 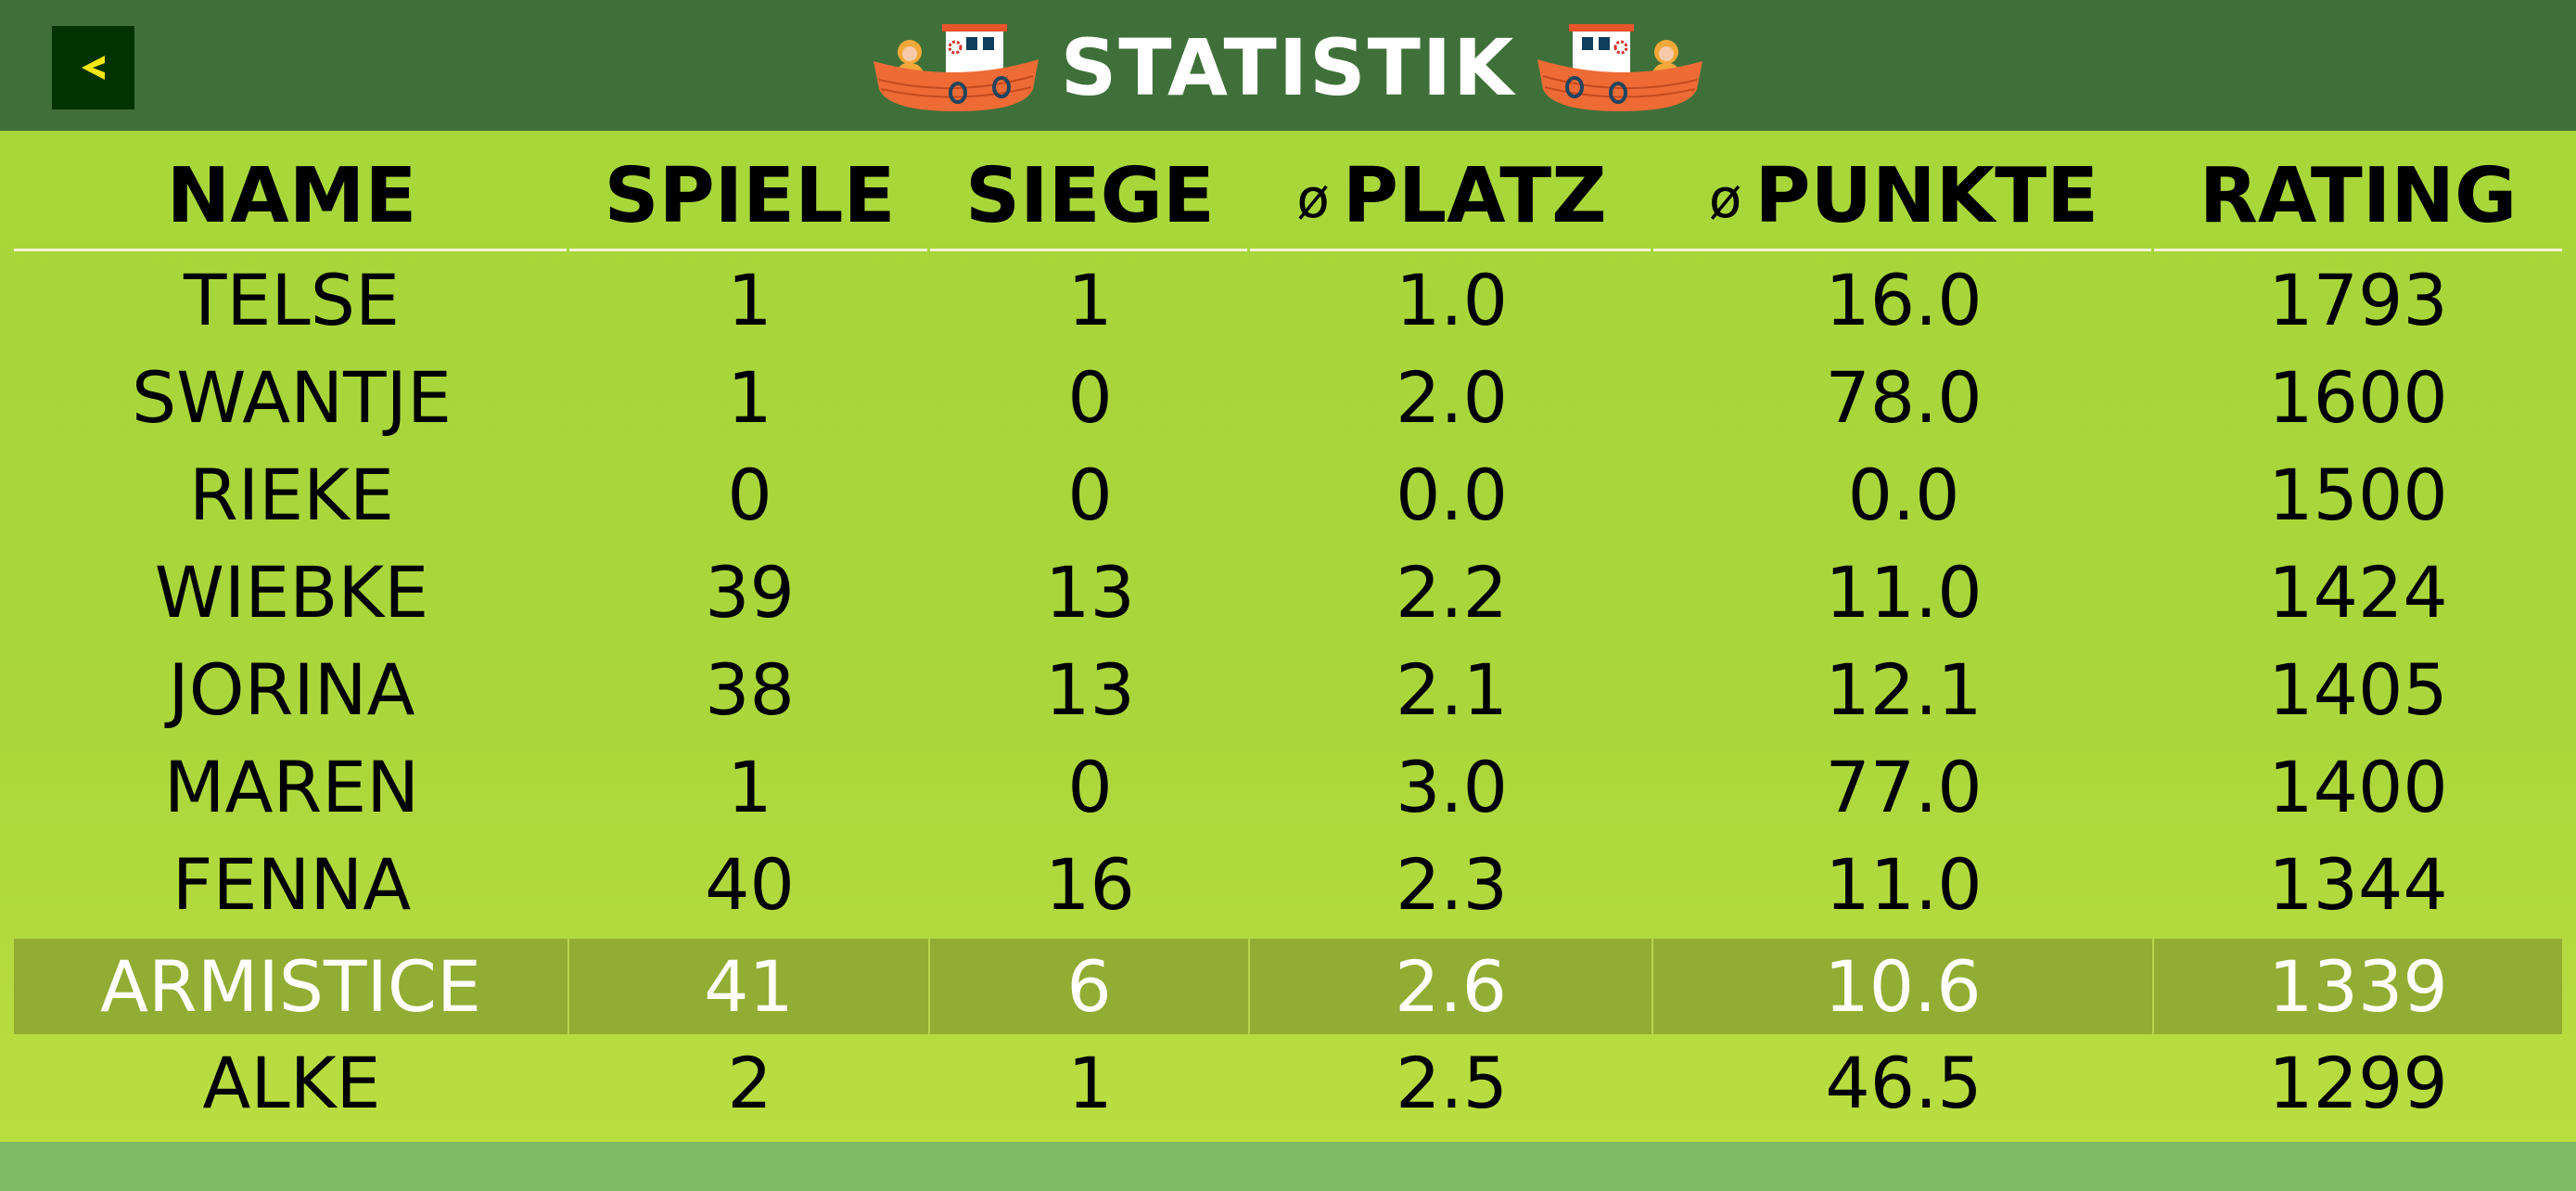 I want to click on column-header-name: NAME, so click(x=291, y=196).